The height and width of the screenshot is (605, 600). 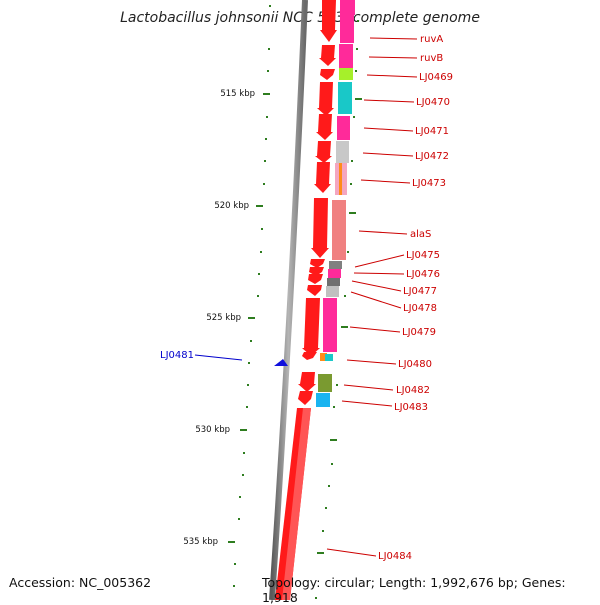 I want to click on gene-label: LJ0477, so click(x=420, y=291).